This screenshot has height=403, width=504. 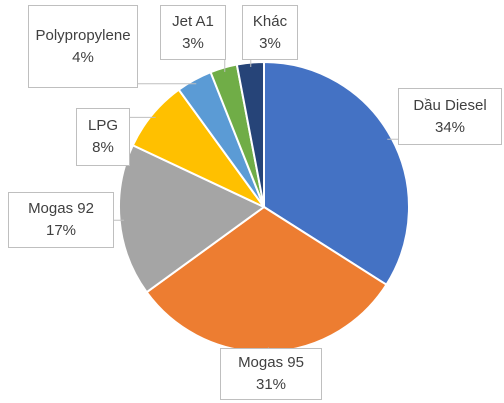 What do you see at coordinates (450, 116) in the screenshot?
I see `data-label: Dầu Diesel 34%` at bounding box center [450, 116].